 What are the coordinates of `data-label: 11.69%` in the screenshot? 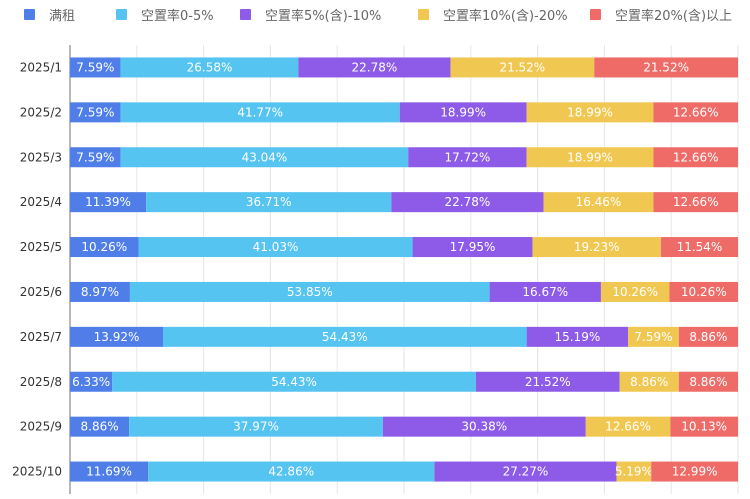 It's located at (109, 472).